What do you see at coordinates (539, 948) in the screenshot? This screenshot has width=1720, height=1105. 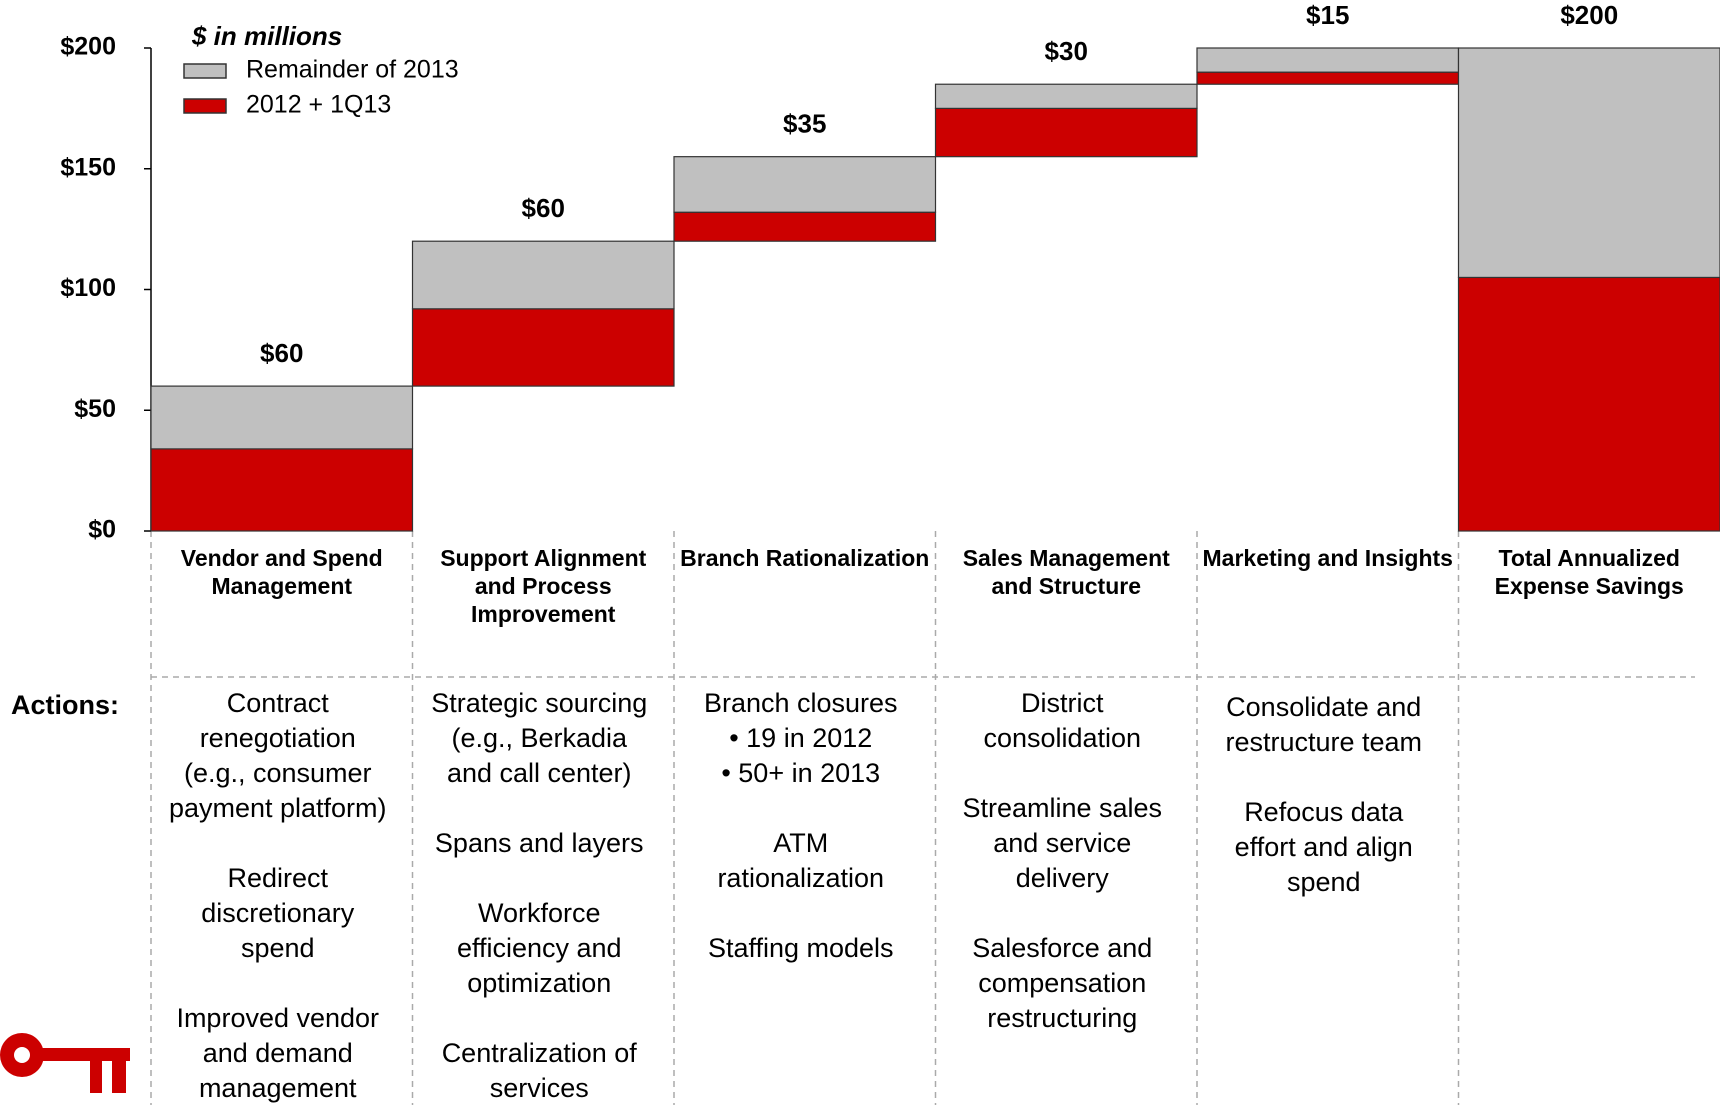 I see `action-text: efficiency and` at bounding box center [539, 948].